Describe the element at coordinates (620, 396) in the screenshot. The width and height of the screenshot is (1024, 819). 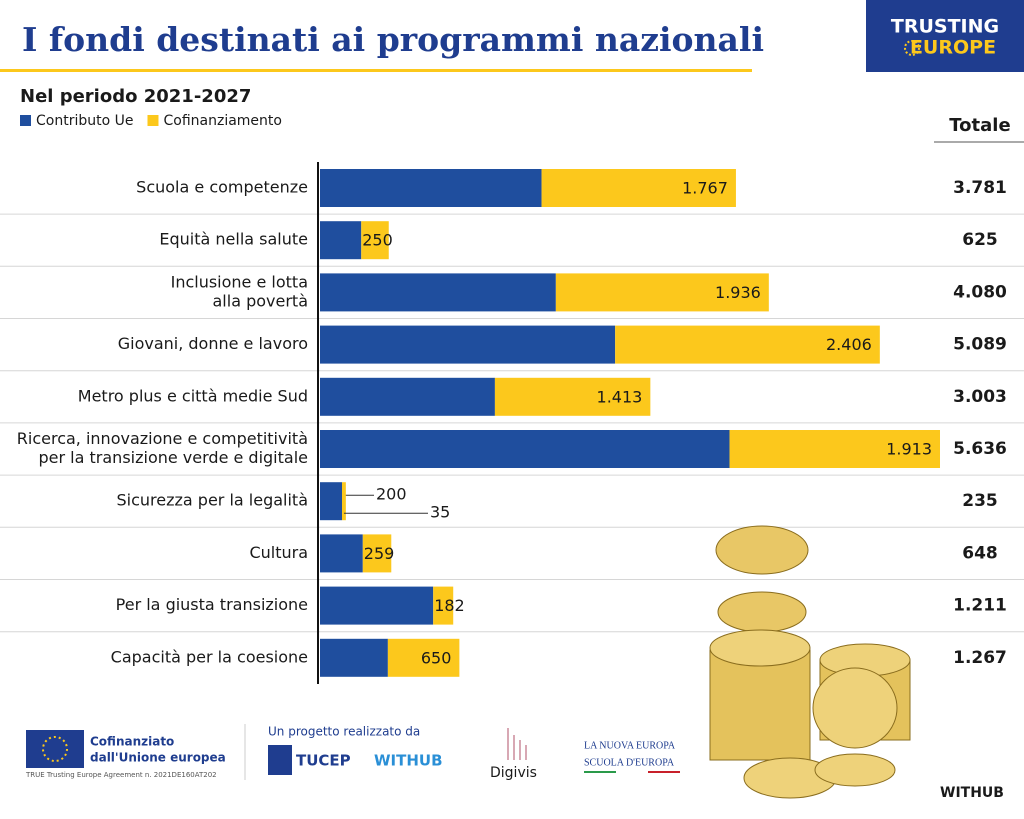
I see `value-label: 1.413` at that location.